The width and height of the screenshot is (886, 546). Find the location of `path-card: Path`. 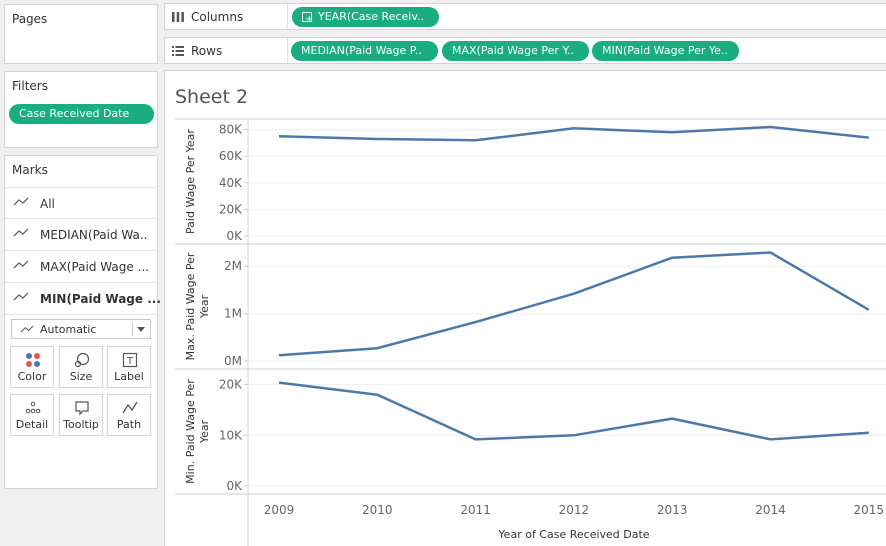

path-card: Path is located at coordinates (129, 415).